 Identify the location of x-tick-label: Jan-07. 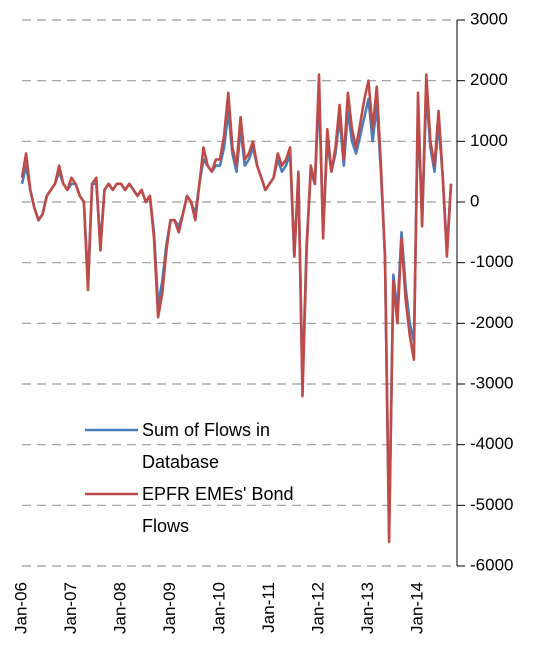
(70, 608).